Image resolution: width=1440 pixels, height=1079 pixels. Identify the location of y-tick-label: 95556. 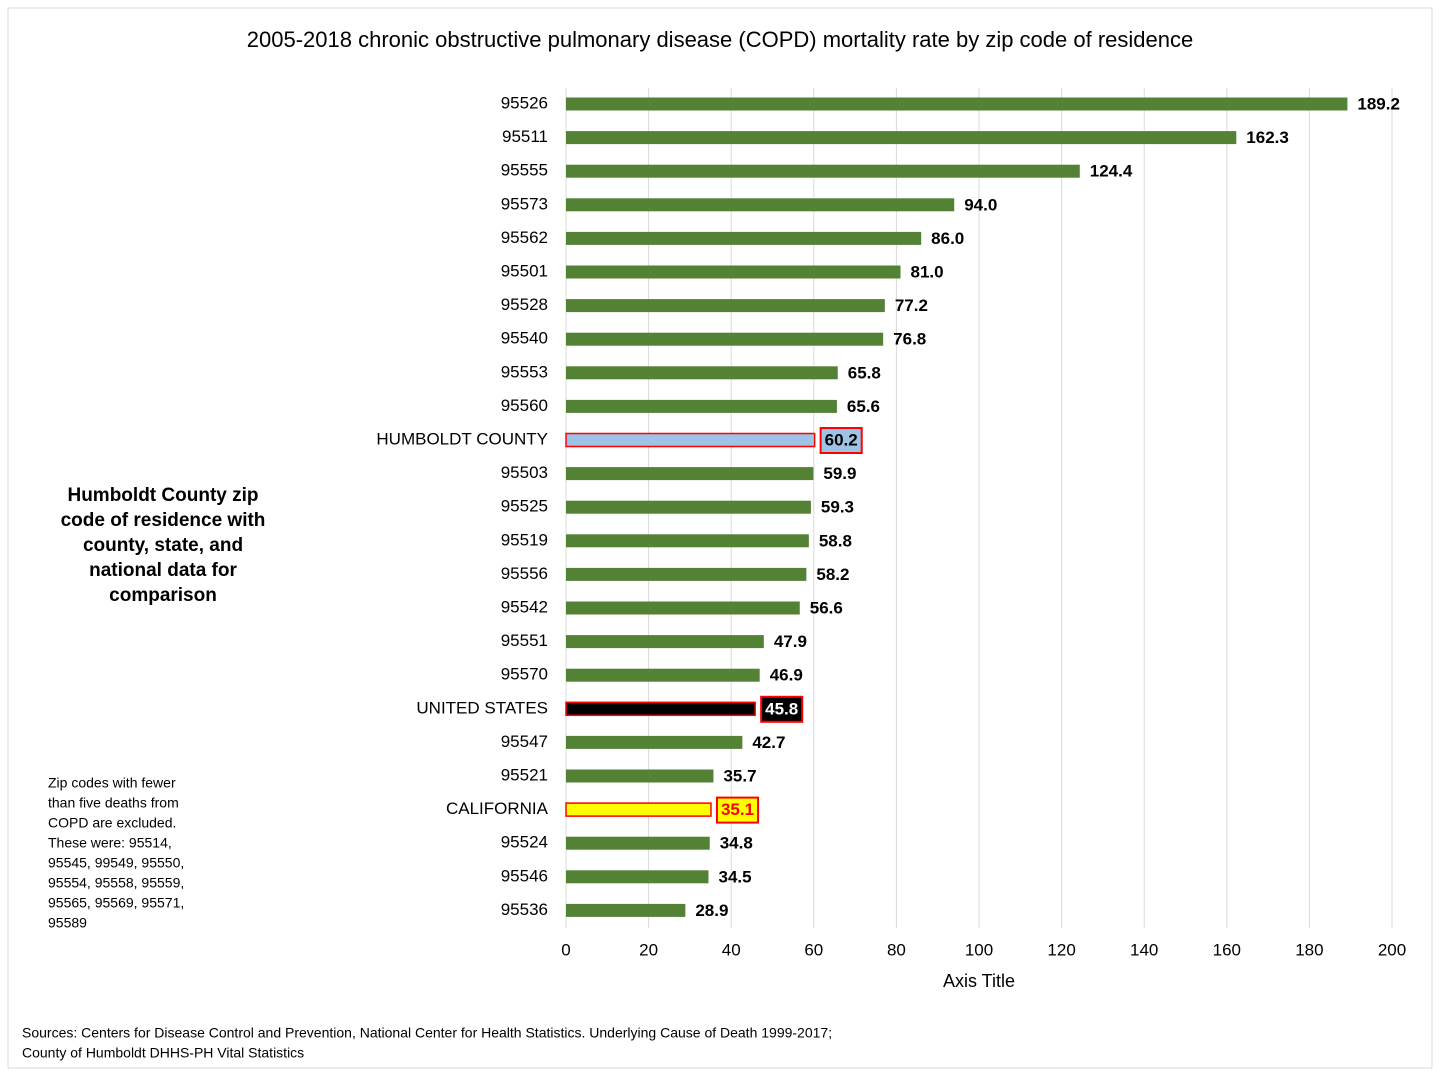
(524, 573).